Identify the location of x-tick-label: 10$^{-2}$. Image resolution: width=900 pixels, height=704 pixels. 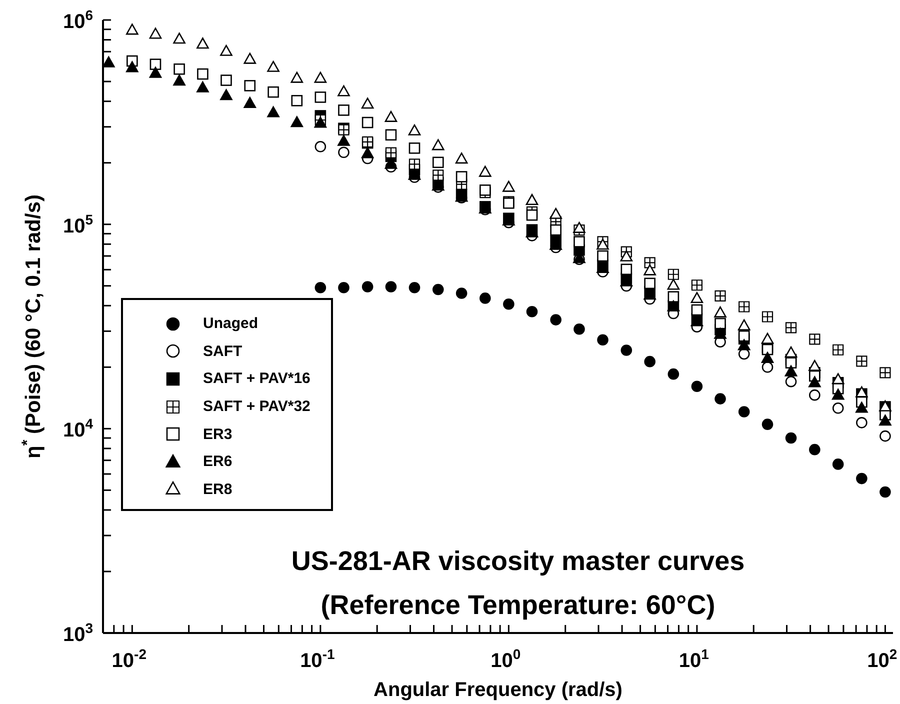
(129, 659).